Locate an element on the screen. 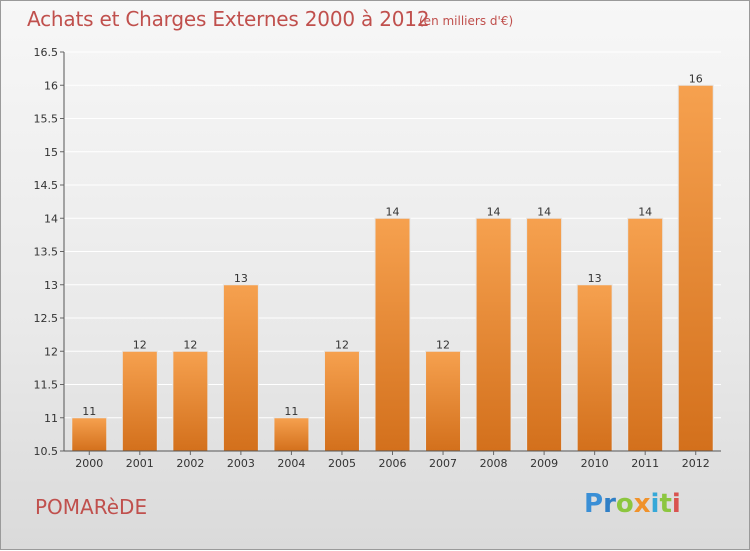 The height and width of the screenshot is (551, 750). proxiti-logo: Proxiti is located at coordinates (632, 504).